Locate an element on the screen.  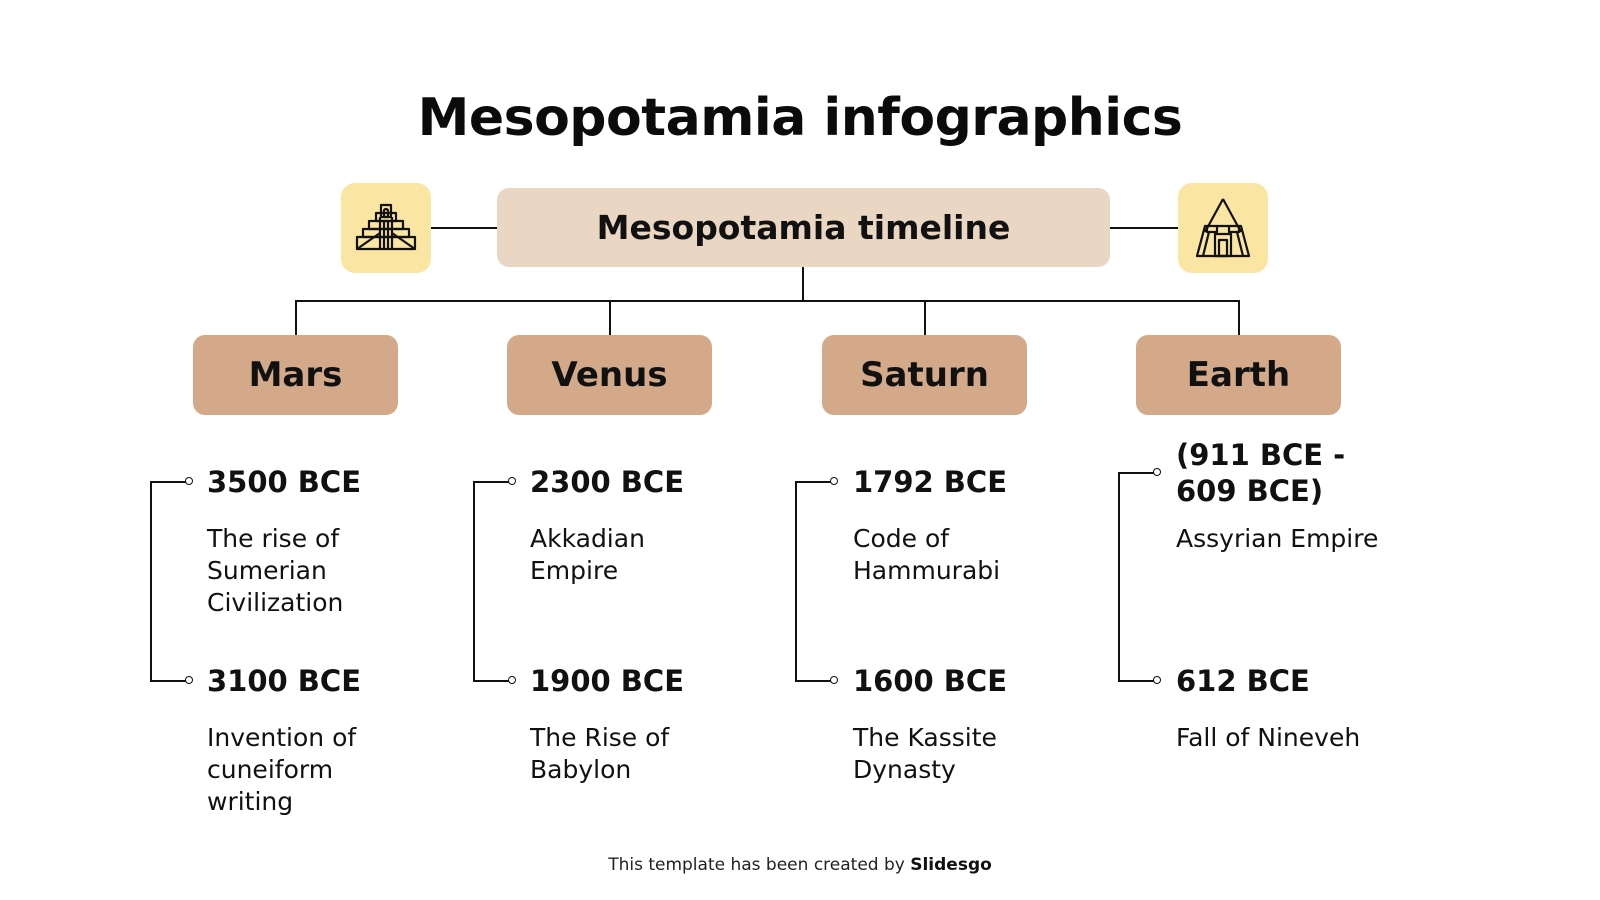
category-venus: Venus is located at coordinates (609, 375).